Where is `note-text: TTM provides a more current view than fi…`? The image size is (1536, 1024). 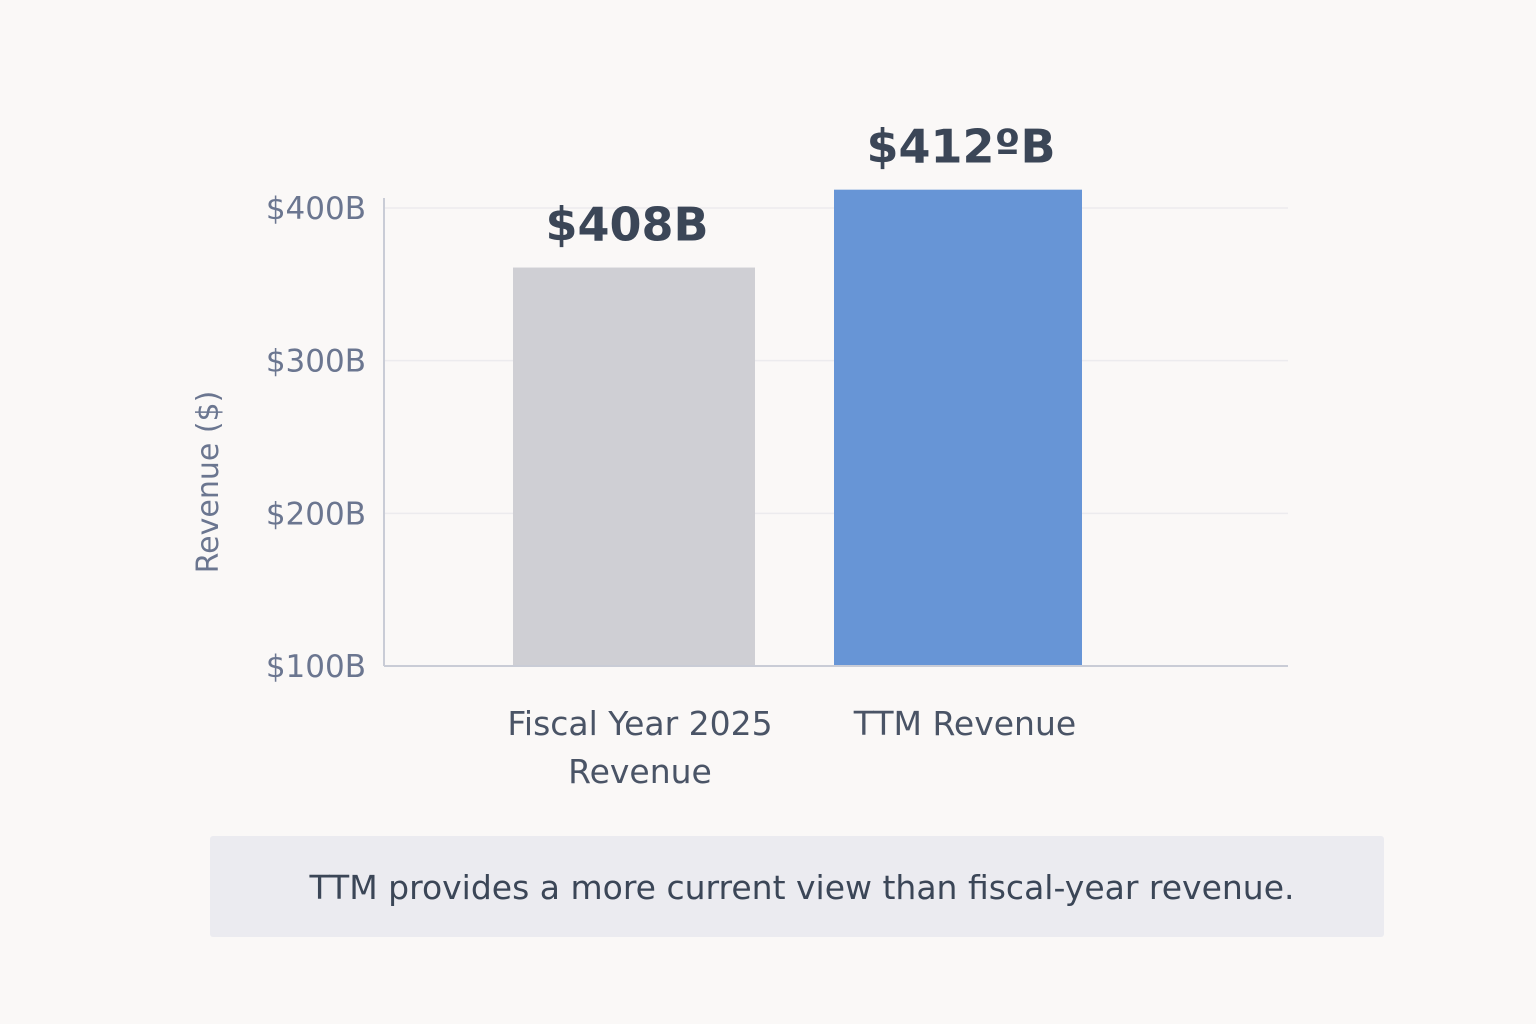
note-text: TTM provides a more current view than fi… is located at coordinates (801, 887).